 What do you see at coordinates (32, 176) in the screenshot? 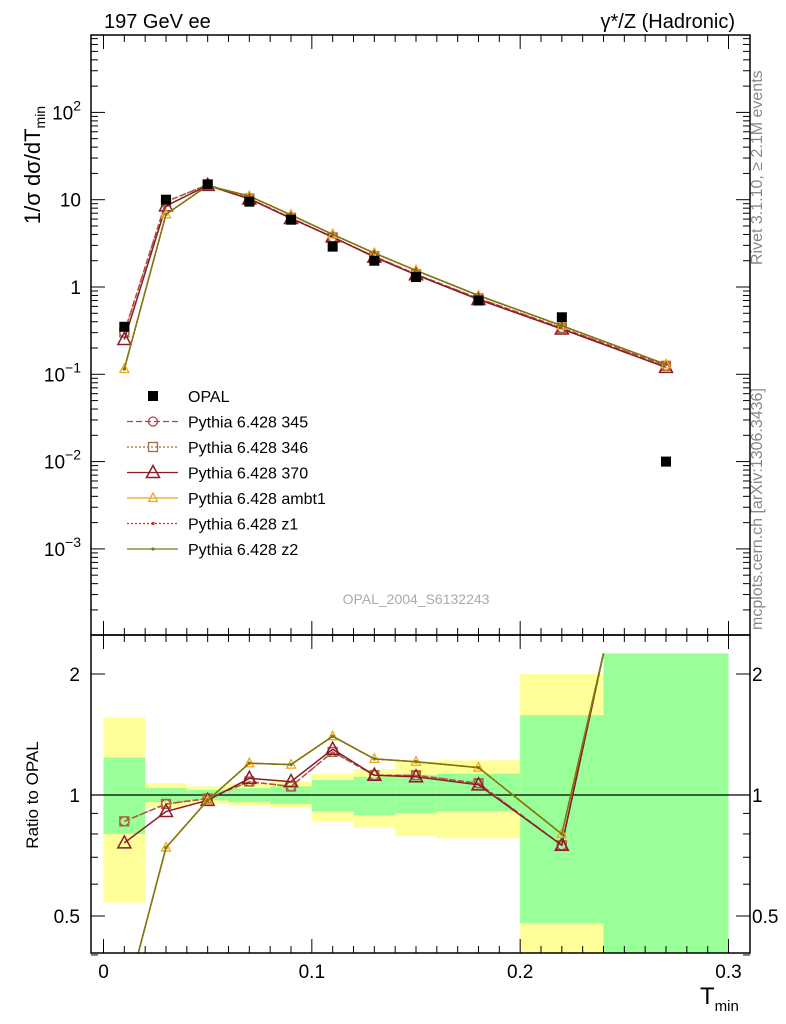
I see `y-axis-label-prefix: 1/σ dσ/dT` at bounding box center [32, 176].